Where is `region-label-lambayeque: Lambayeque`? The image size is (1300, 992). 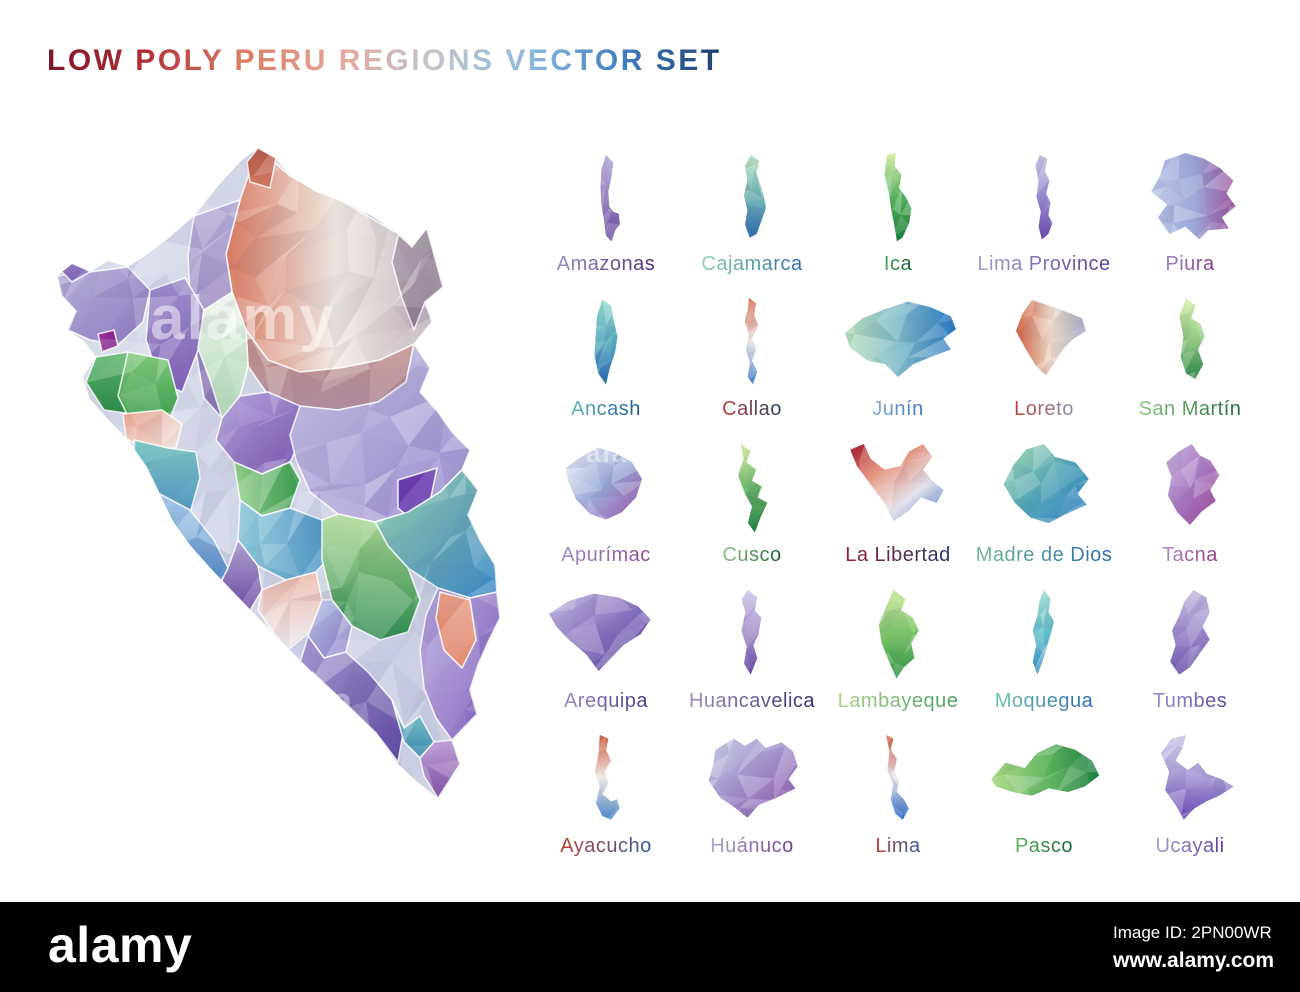 region-label-lambayeque: Lambayeque is located at coordinates (898, 700).